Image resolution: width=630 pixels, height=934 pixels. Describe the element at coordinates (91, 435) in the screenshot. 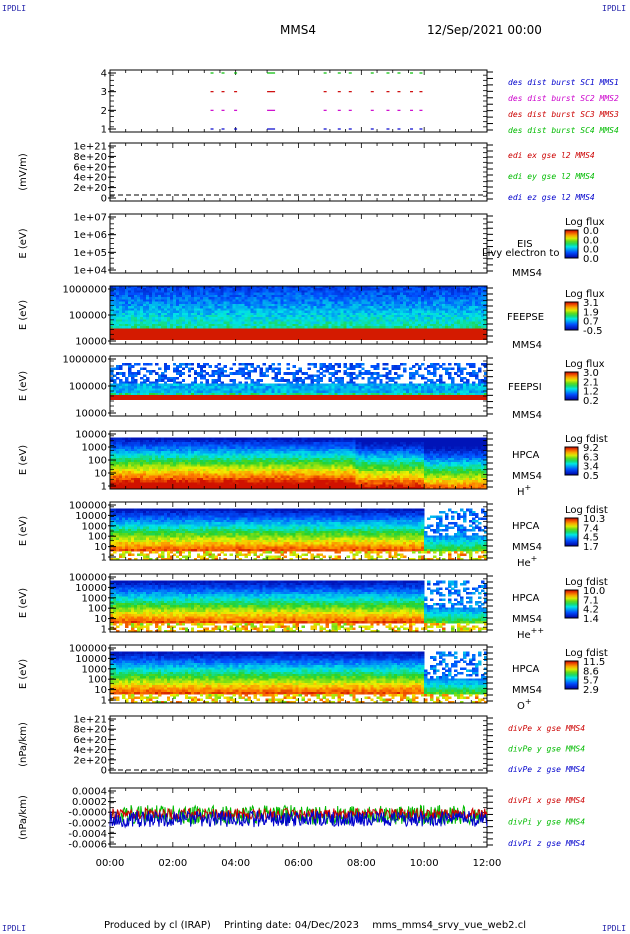

I see `hpca-h-ytick: 10000` at that location.